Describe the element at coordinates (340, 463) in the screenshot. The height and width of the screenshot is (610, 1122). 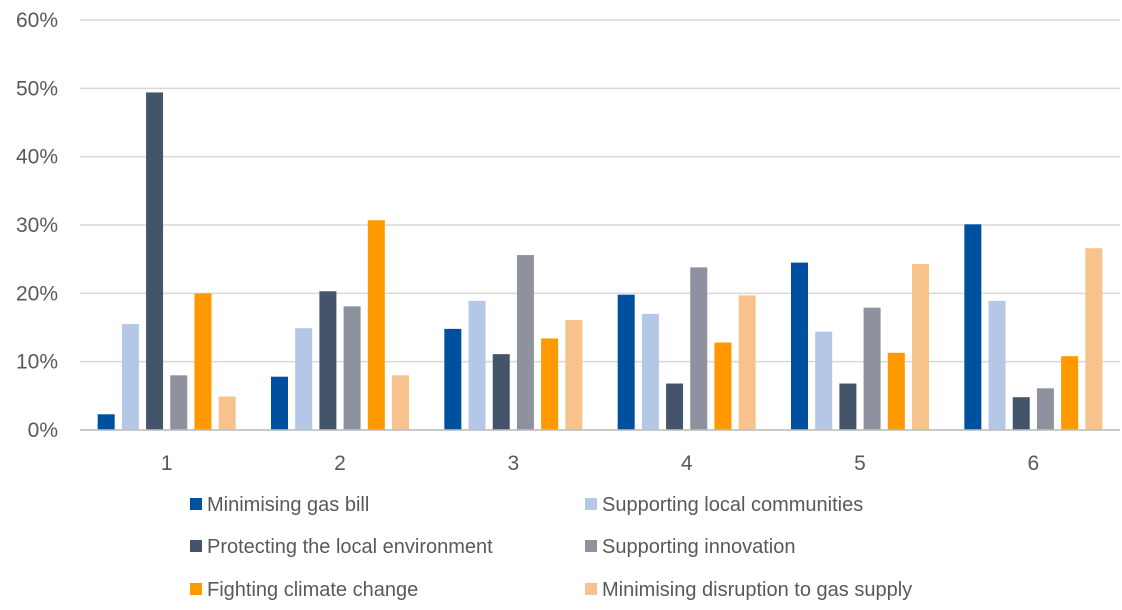
I see `x-tick-label: 2` at that location.